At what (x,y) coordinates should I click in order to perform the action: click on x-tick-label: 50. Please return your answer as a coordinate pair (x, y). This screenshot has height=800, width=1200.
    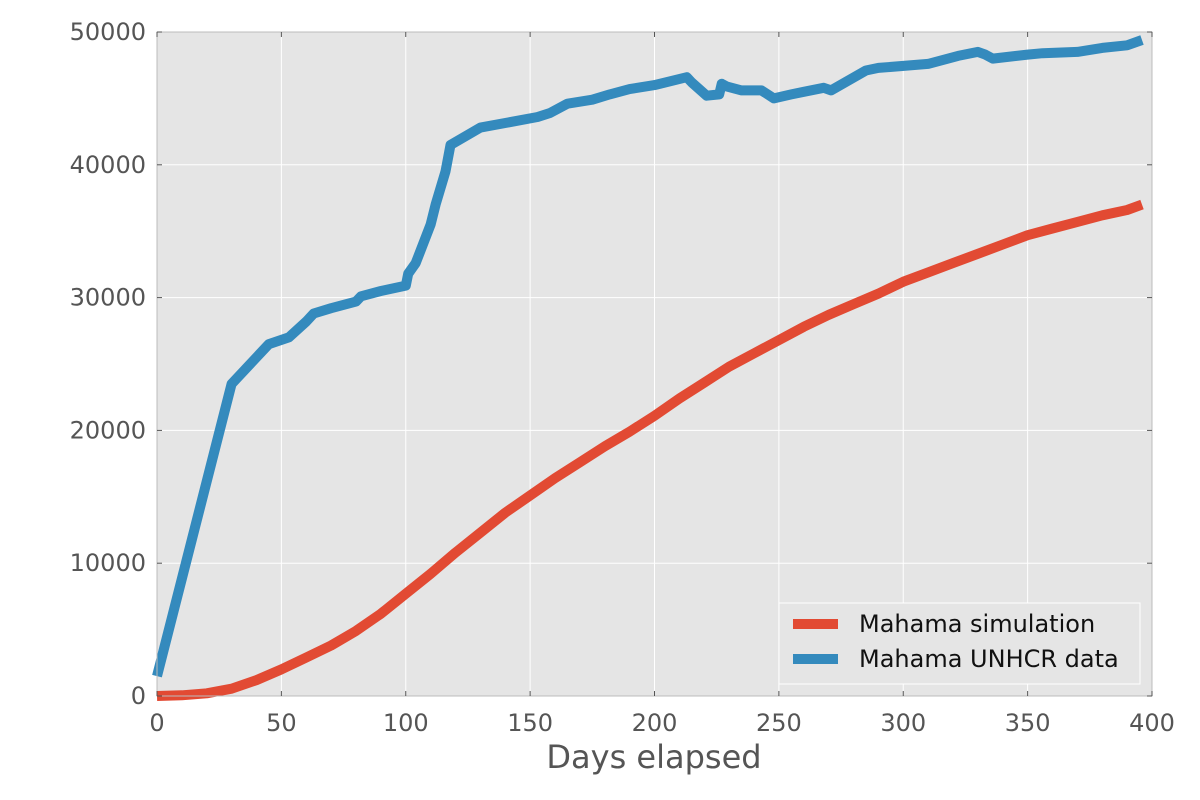
    Looking at the image, I should click on (281, 723).